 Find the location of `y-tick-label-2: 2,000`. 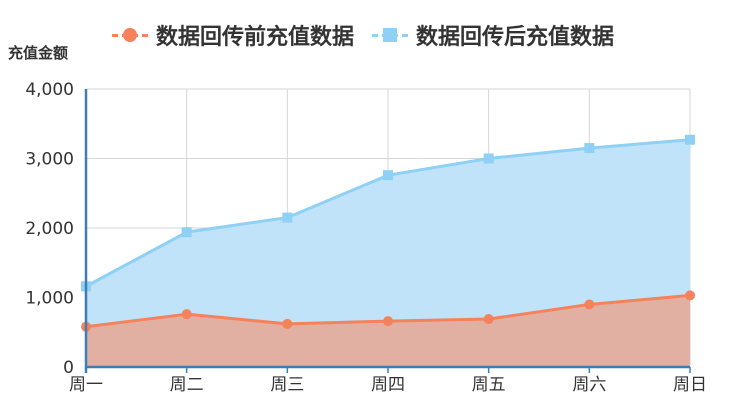

y-tick-label-2: 2,000 is located at coordinates (49, 229).